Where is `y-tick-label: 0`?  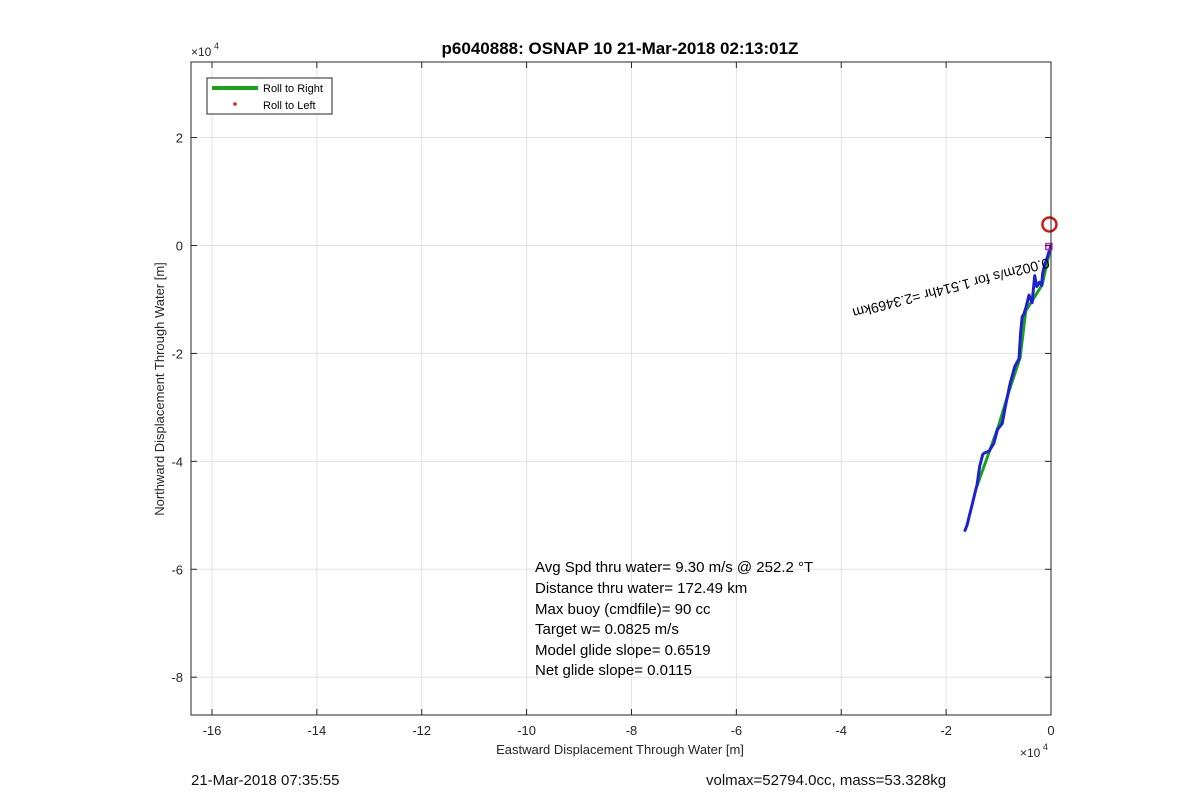 y-tick-label: 0 is located at coordinates (179, 245).